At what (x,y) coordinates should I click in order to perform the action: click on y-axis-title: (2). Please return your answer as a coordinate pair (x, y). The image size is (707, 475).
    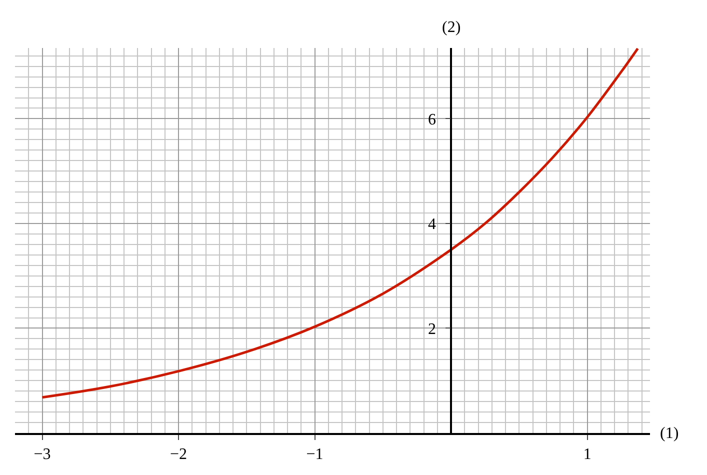
    Looking at the image, I should click on (451, 27).